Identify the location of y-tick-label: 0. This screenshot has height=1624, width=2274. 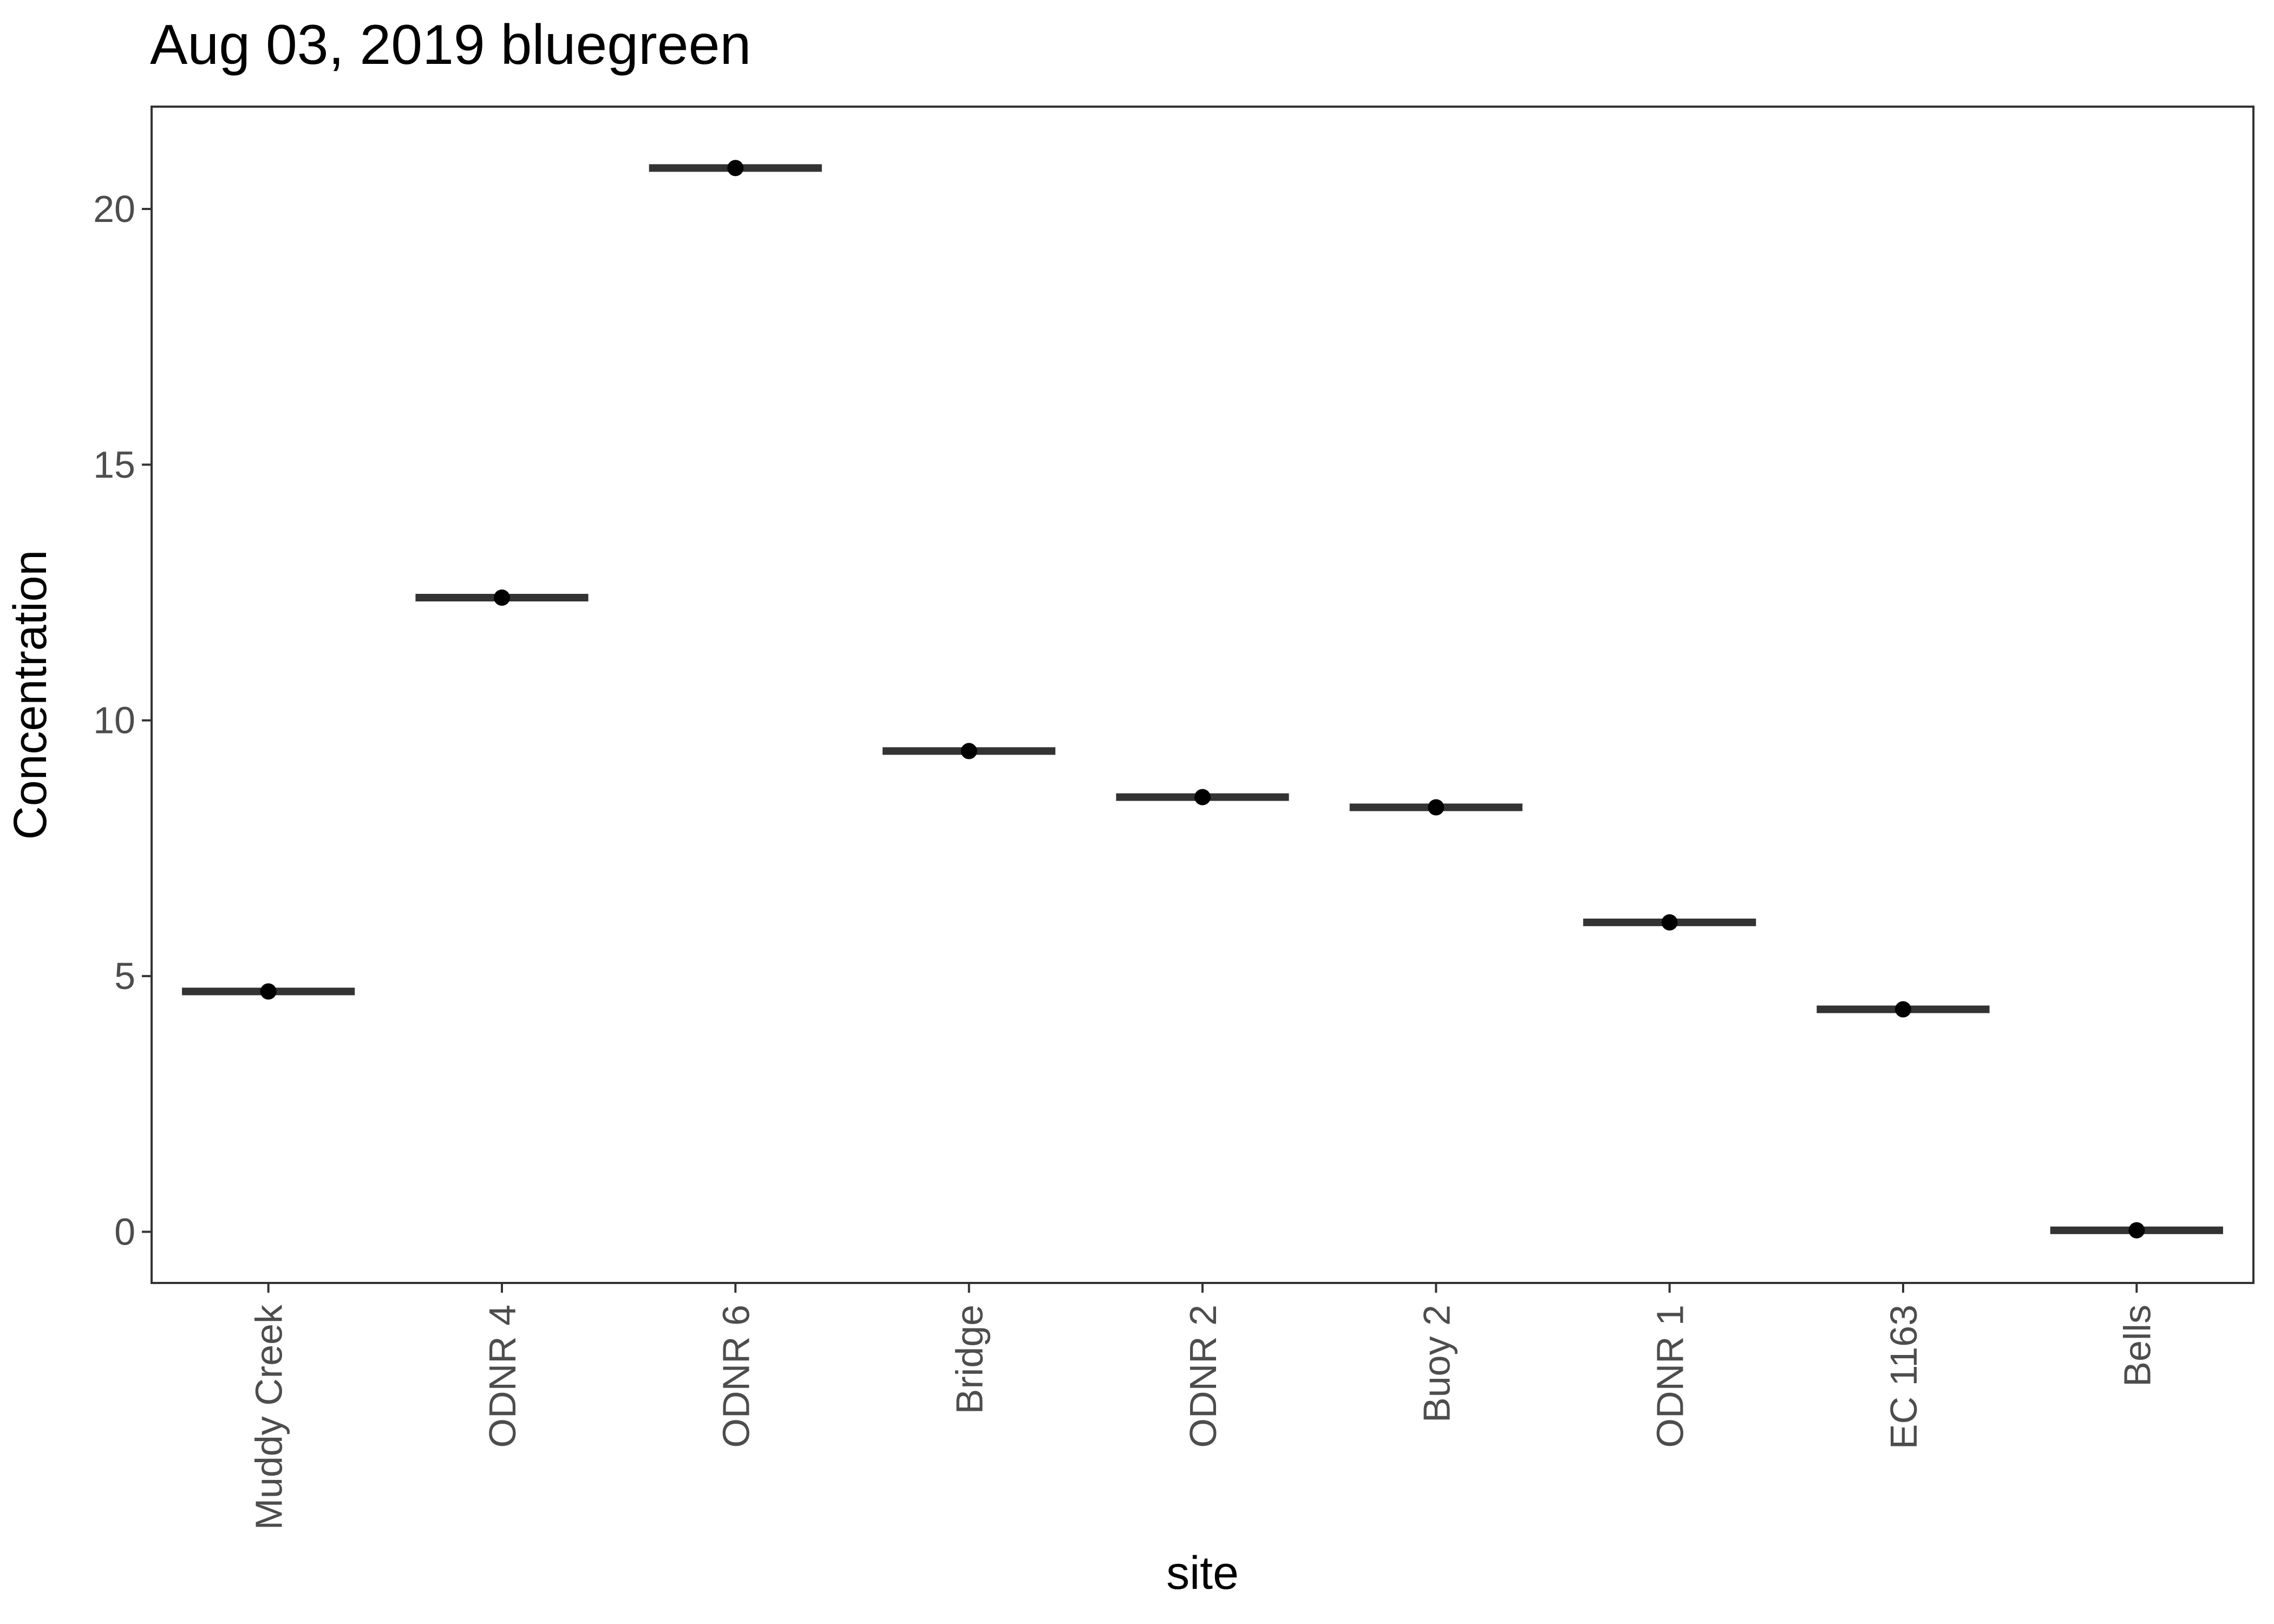
(125, 1232).